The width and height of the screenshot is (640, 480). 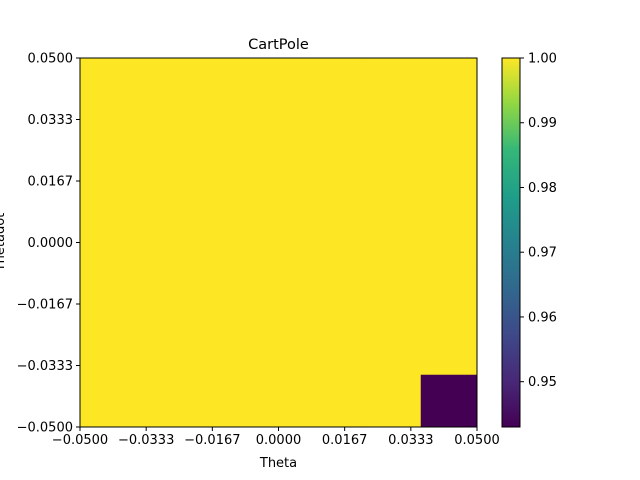 What do you see at coordinates (51, 120) in the screenshot?
I see `y-tick-label: 0.0333` at bounding box center [51, 120].